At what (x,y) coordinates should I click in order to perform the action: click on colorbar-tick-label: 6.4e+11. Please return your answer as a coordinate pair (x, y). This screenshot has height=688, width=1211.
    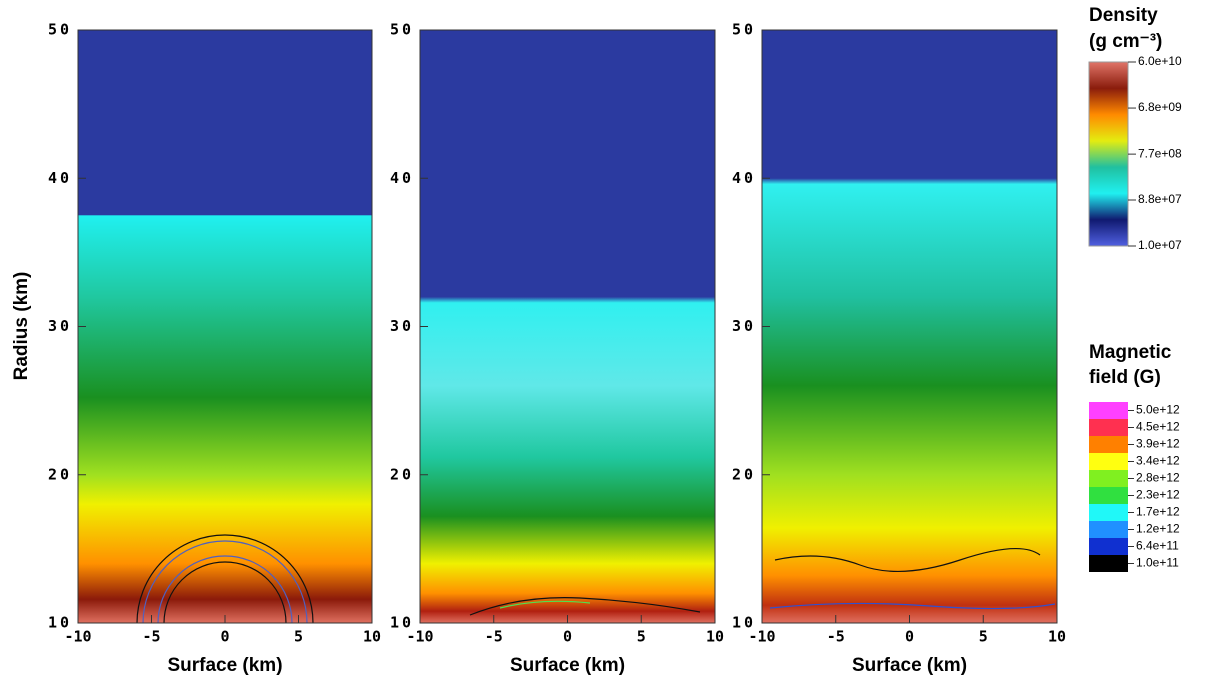
    Looking at the image, I should click on (1157, 546).